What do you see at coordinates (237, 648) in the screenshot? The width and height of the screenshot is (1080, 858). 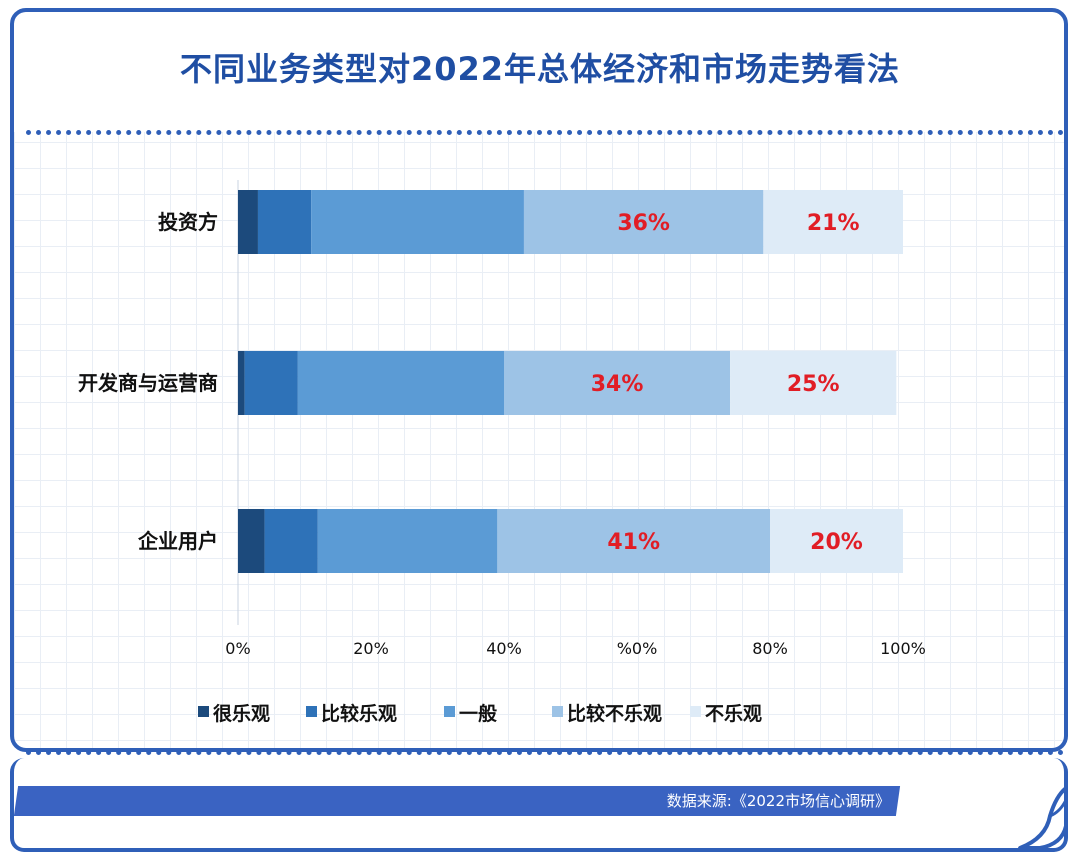 I see `x-tick-label: 0%` at bounding box center [237, 648].